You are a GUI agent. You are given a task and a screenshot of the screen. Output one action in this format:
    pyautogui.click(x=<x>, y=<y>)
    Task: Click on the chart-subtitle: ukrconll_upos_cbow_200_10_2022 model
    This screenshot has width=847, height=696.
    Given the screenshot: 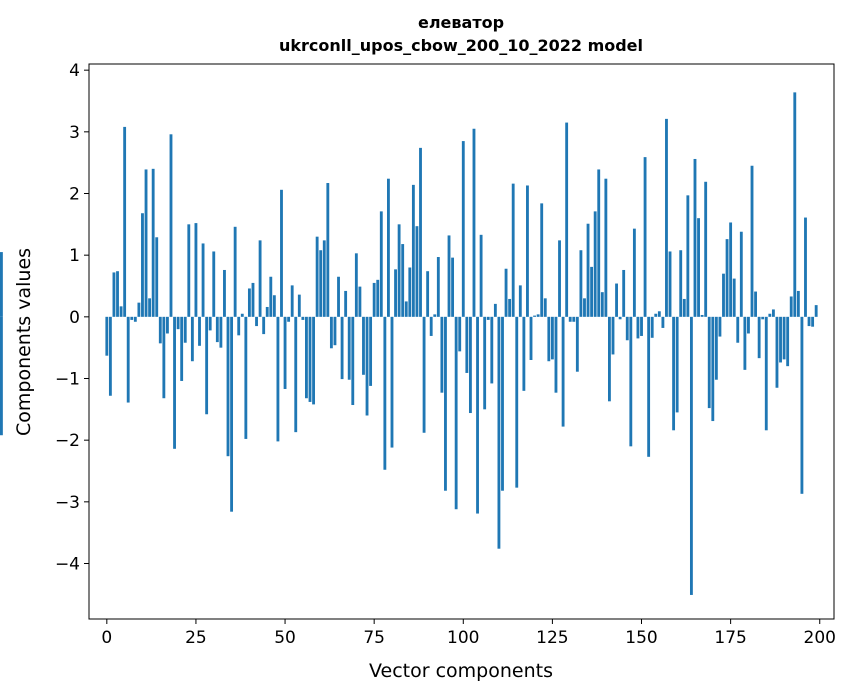 What is the action you would take?
    pyautogui.click(x=461, y=45)
    